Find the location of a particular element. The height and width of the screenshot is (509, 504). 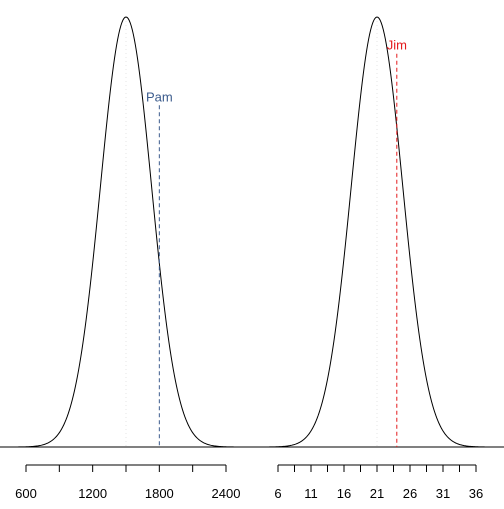

panel-2-tick-label-2: 16 is located at coordinates (344, 493).